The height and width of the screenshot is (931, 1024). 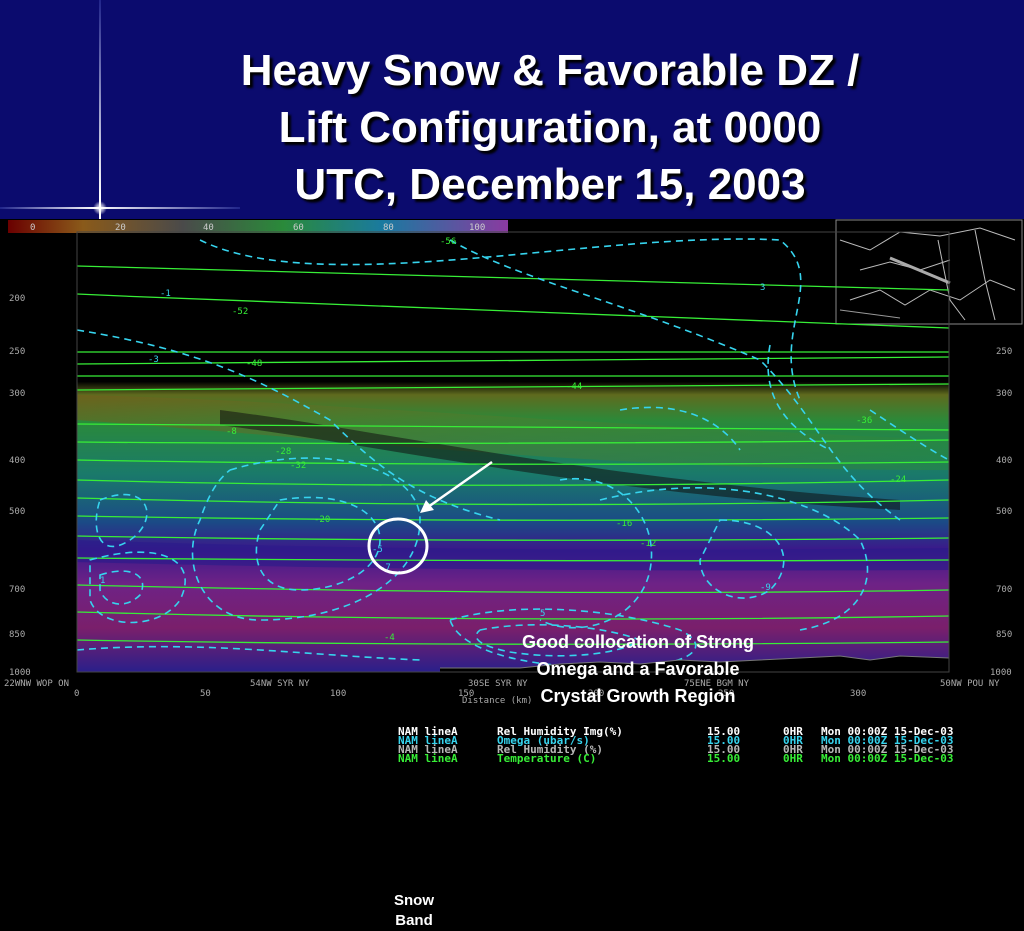 What do you see at coordinates (726, 694) in the screenshot?
I see `distance-tick: 250` at bounding box center [726, 694].